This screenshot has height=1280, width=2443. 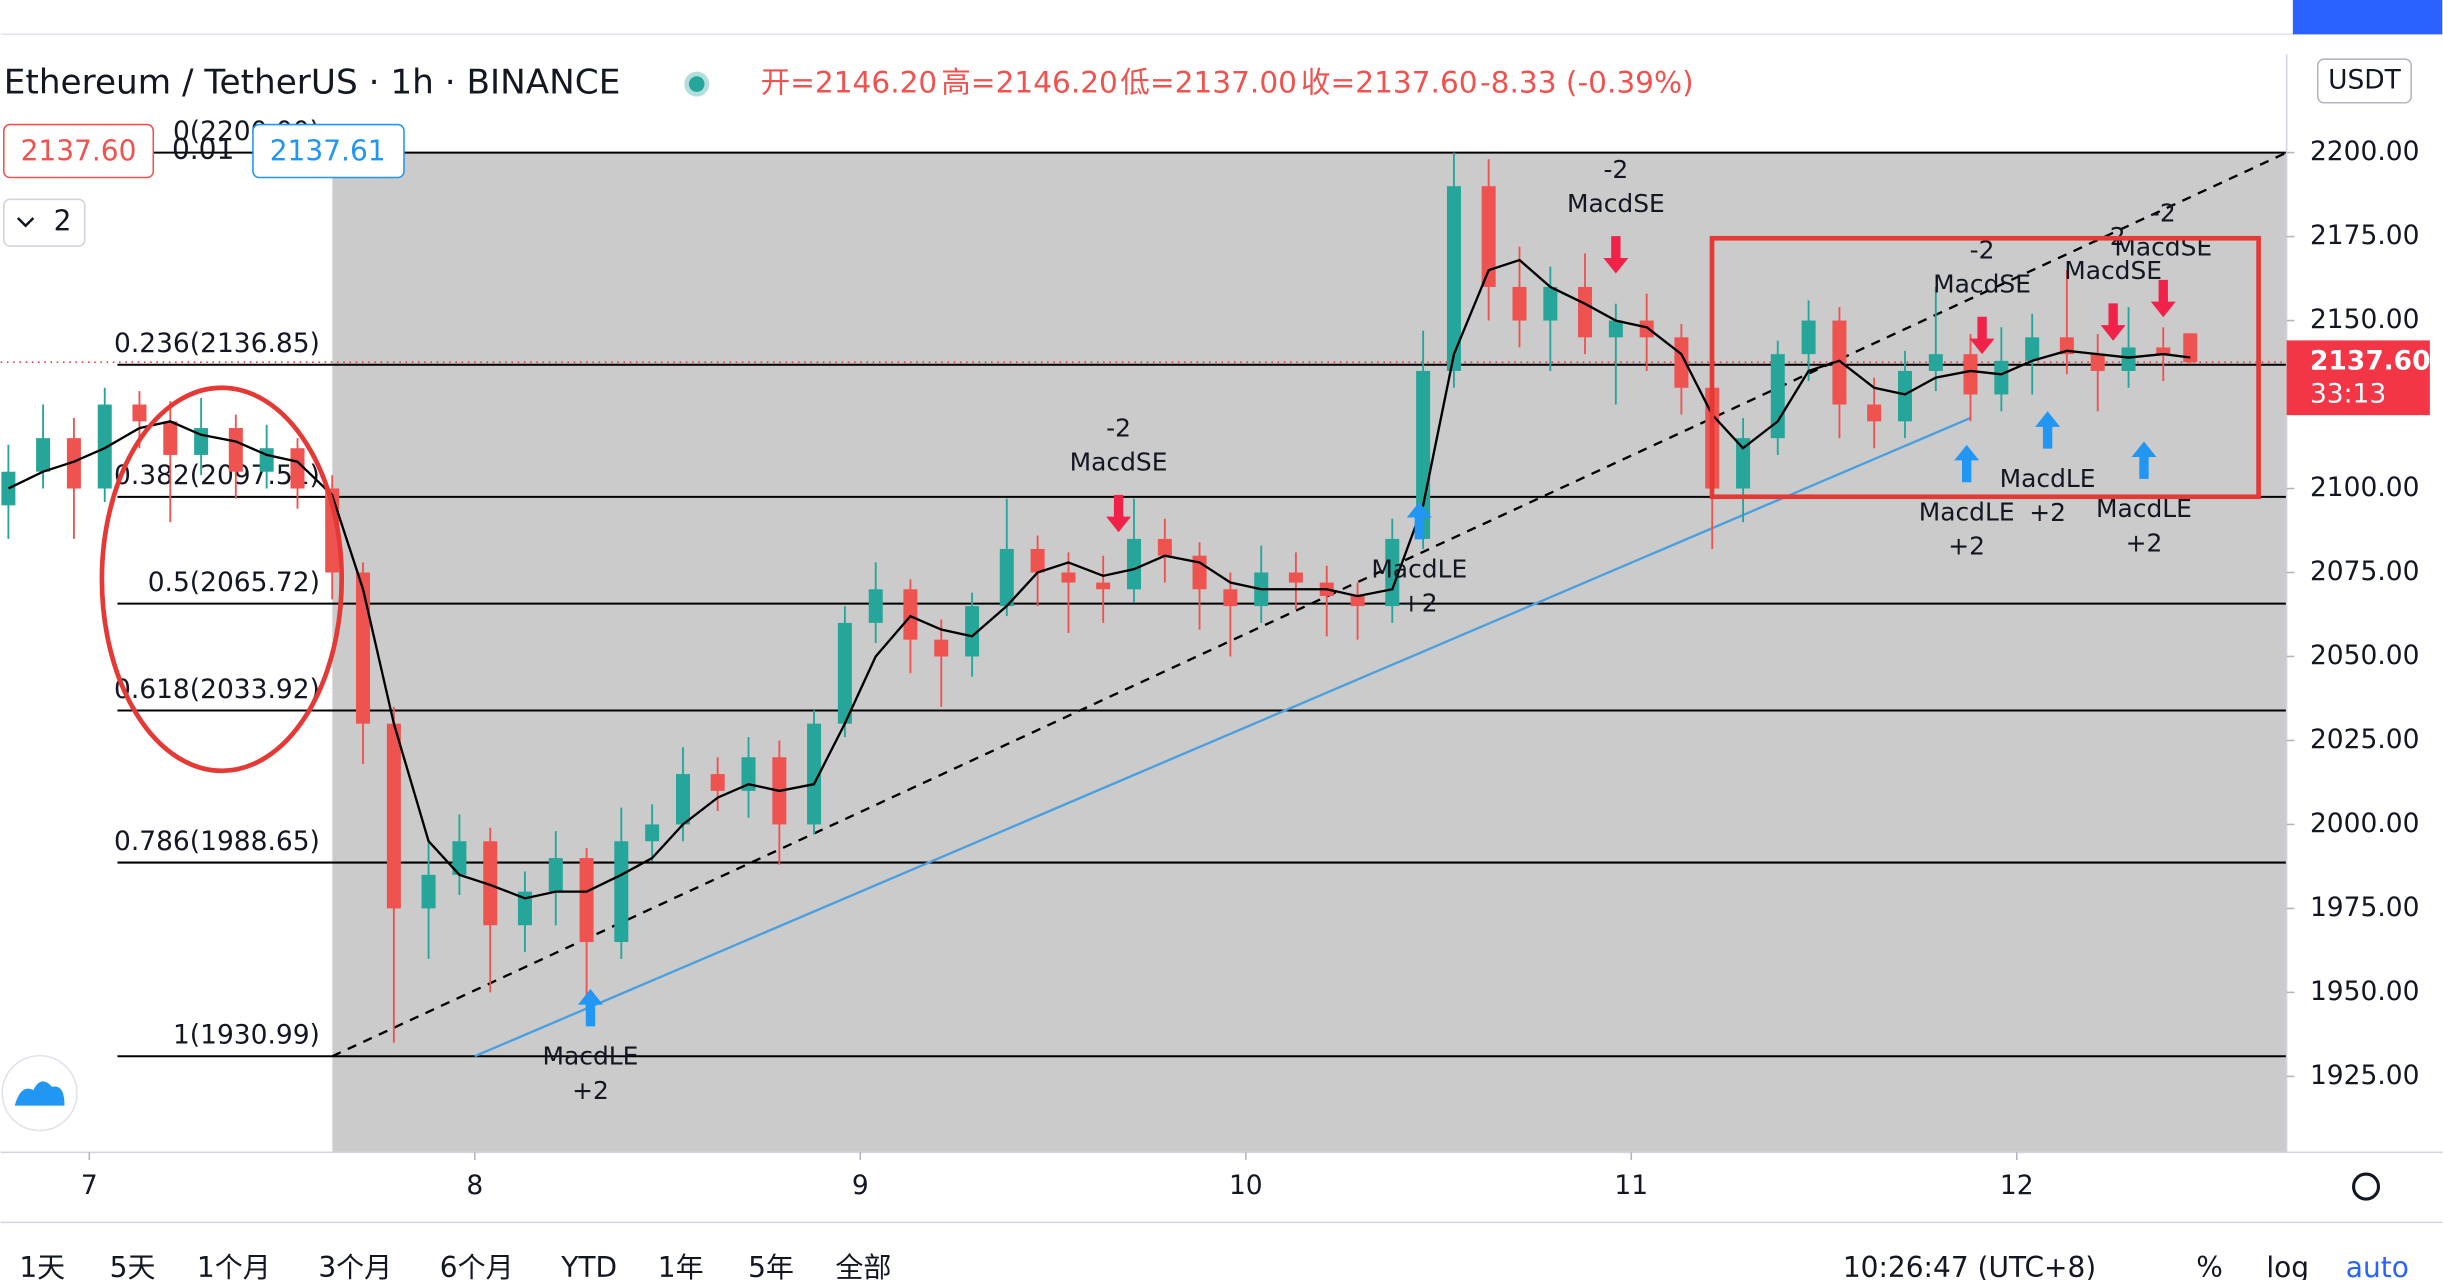 What do you see at coordinates (42, 1265) in the screenshot?
I see `range-button: 1天` at bounding box center [42, 1265].